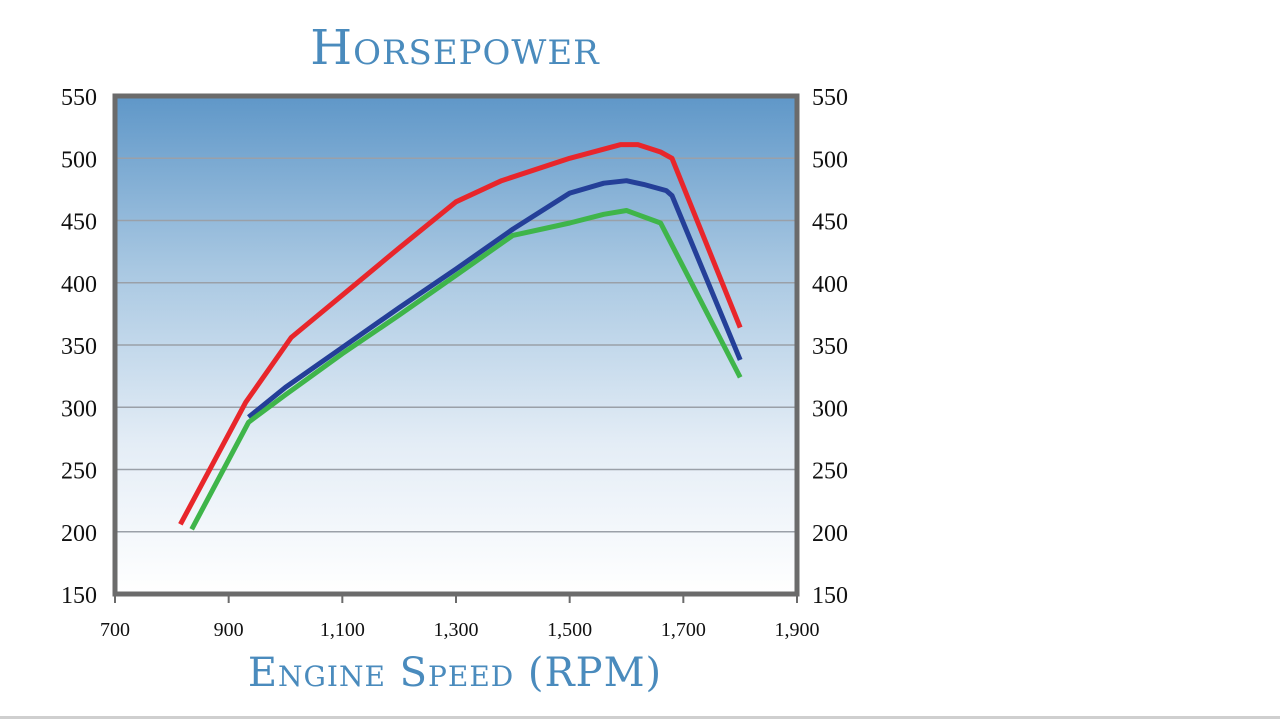  What do you see at coordinates (830, 98) in the screenshot?
I see `y-tick-right: 550` at bounding box center [830, 98].